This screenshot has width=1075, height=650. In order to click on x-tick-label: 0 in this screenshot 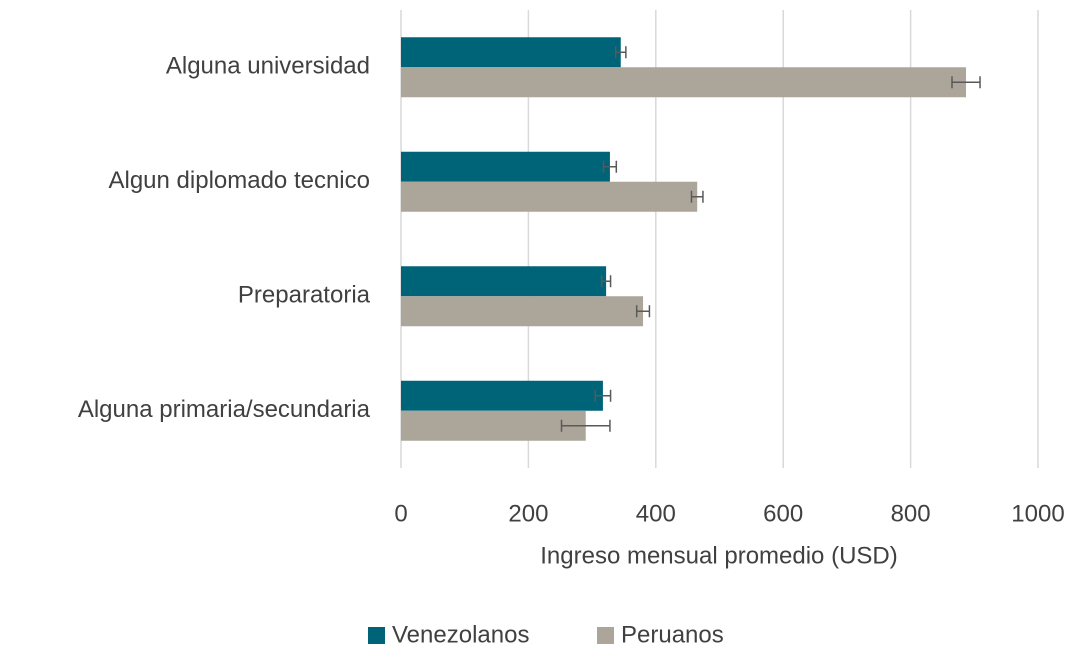, I will do `click(400, 513)`.